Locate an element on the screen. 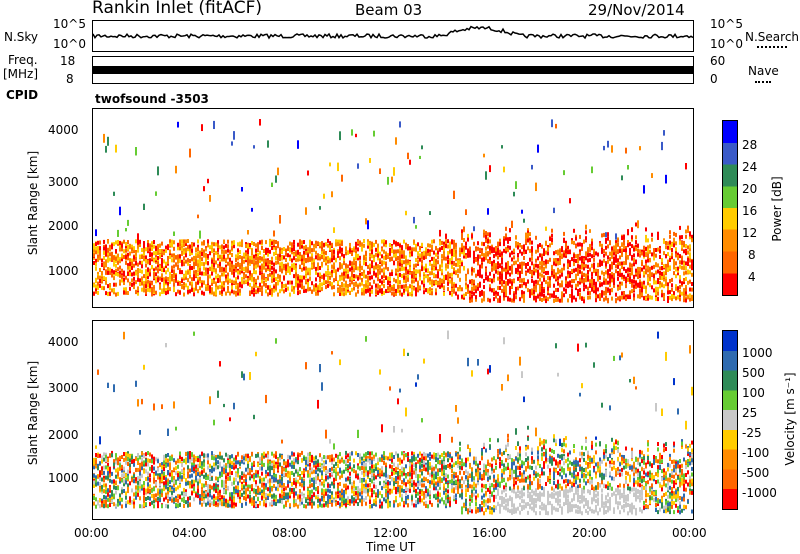  xtick-2400: 00:00 is located at coordinates (689, 533).